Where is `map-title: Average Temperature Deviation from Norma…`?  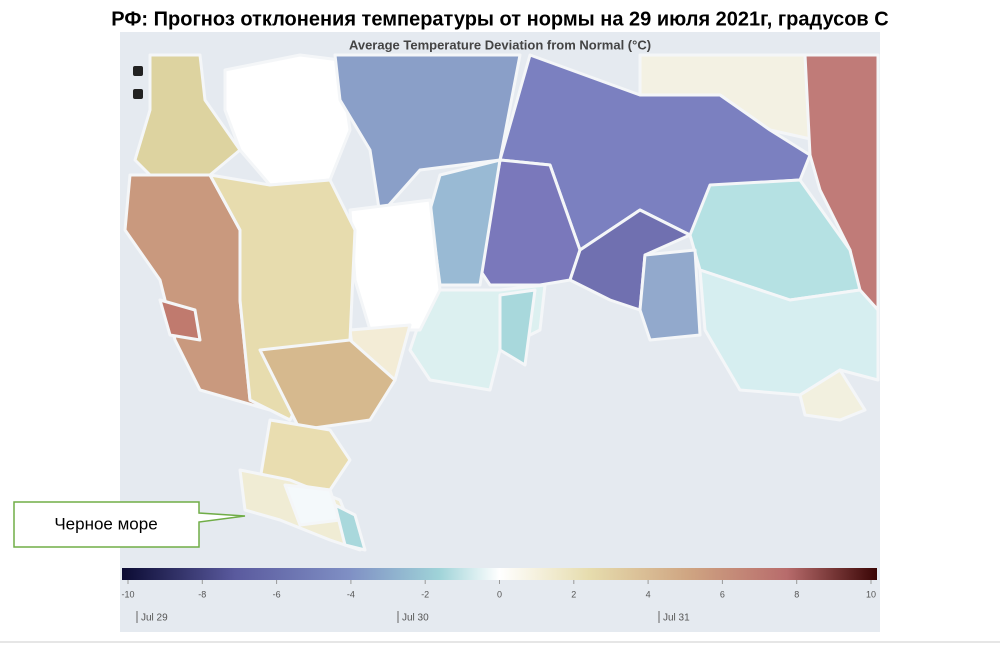
map-title: Average Temperature Deviation from Norma… is located at coordinates (500, 44).